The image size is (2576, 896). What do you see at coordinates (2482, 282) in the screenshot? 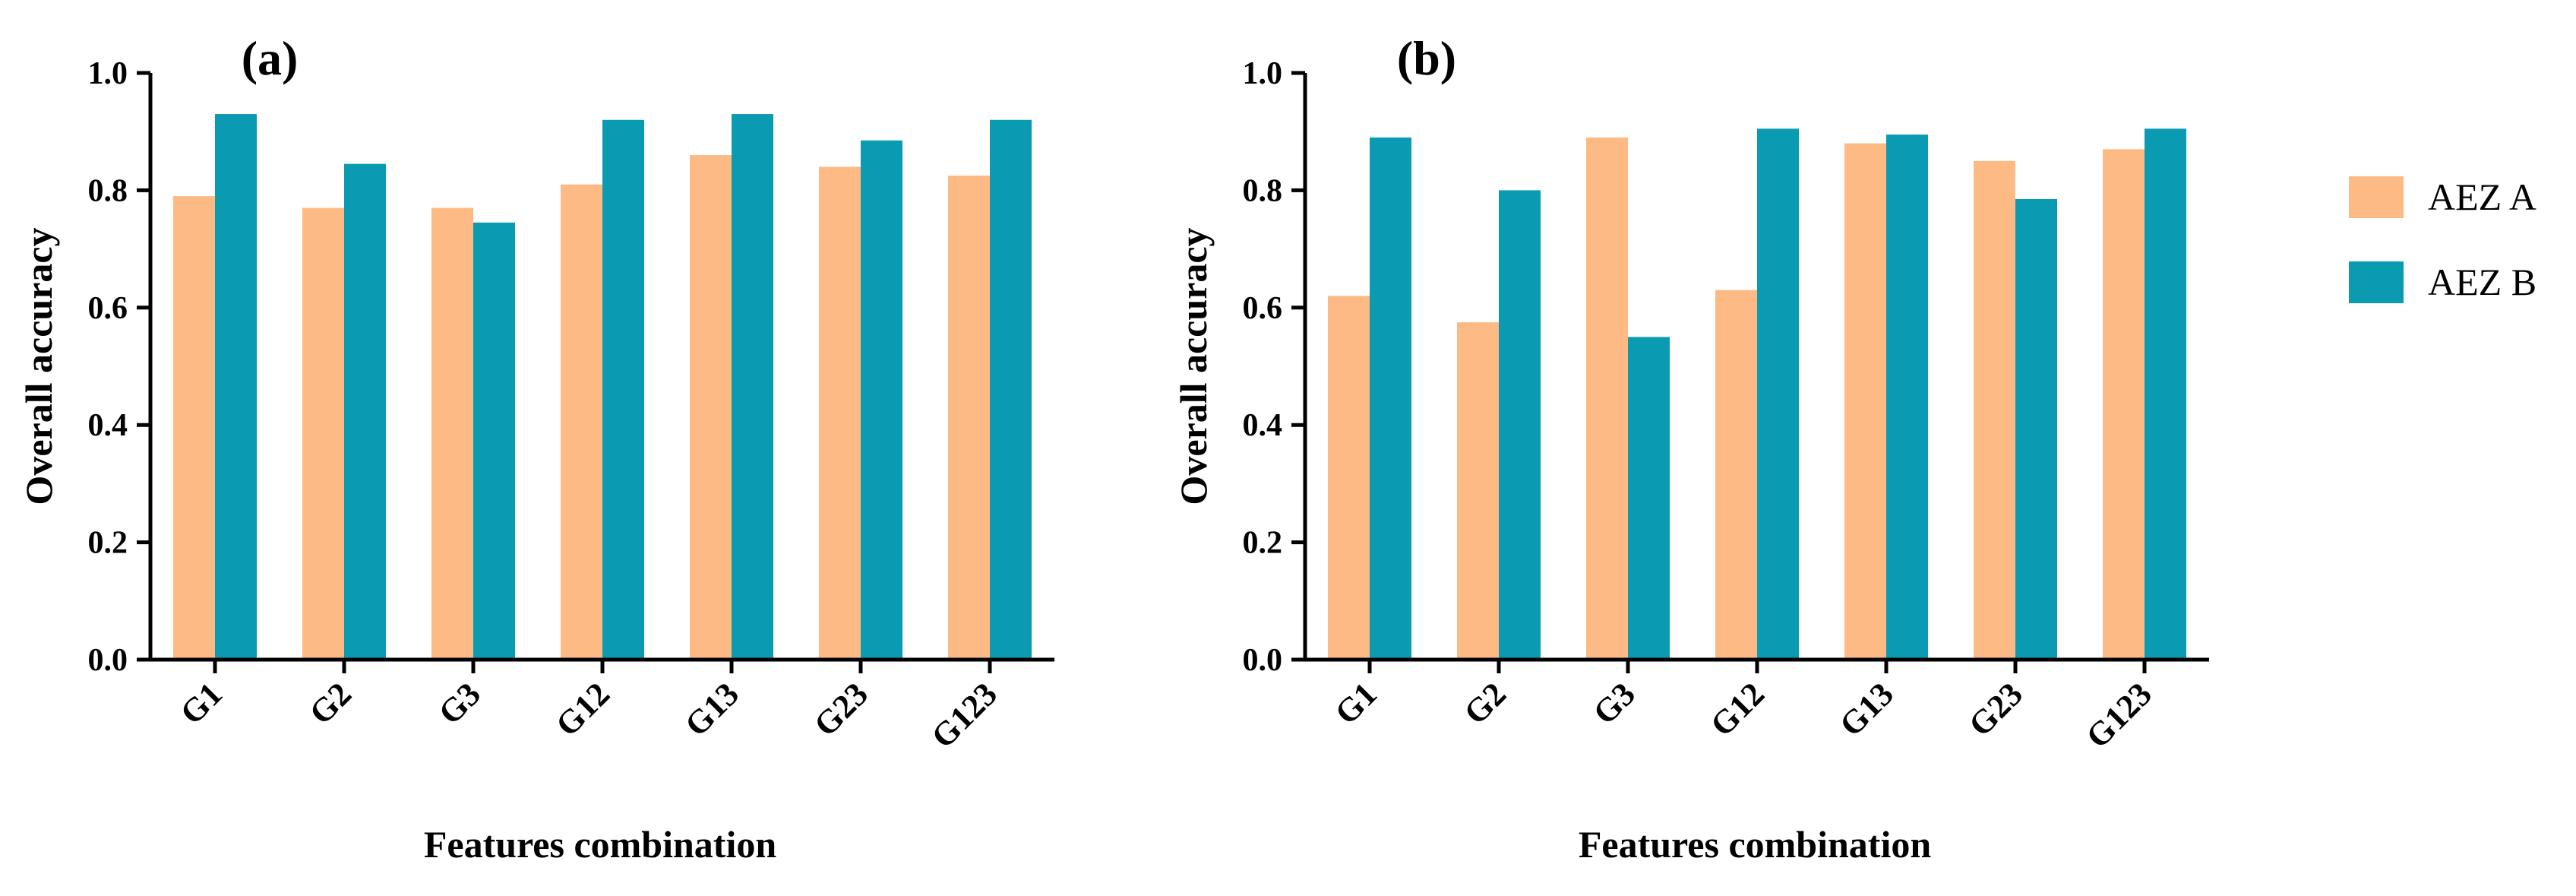
I see `legend-label: AEZ B` at bounding box center [2482, 282].